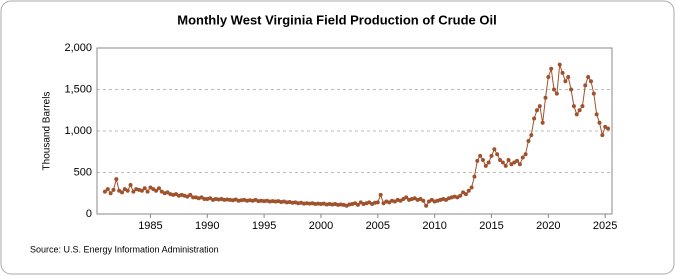 The image size is (675, 275). What do you see at coordinates (605, 226) in the screenshot?
I see `x-tick-label: 2025` at bounding box center [605, 226].